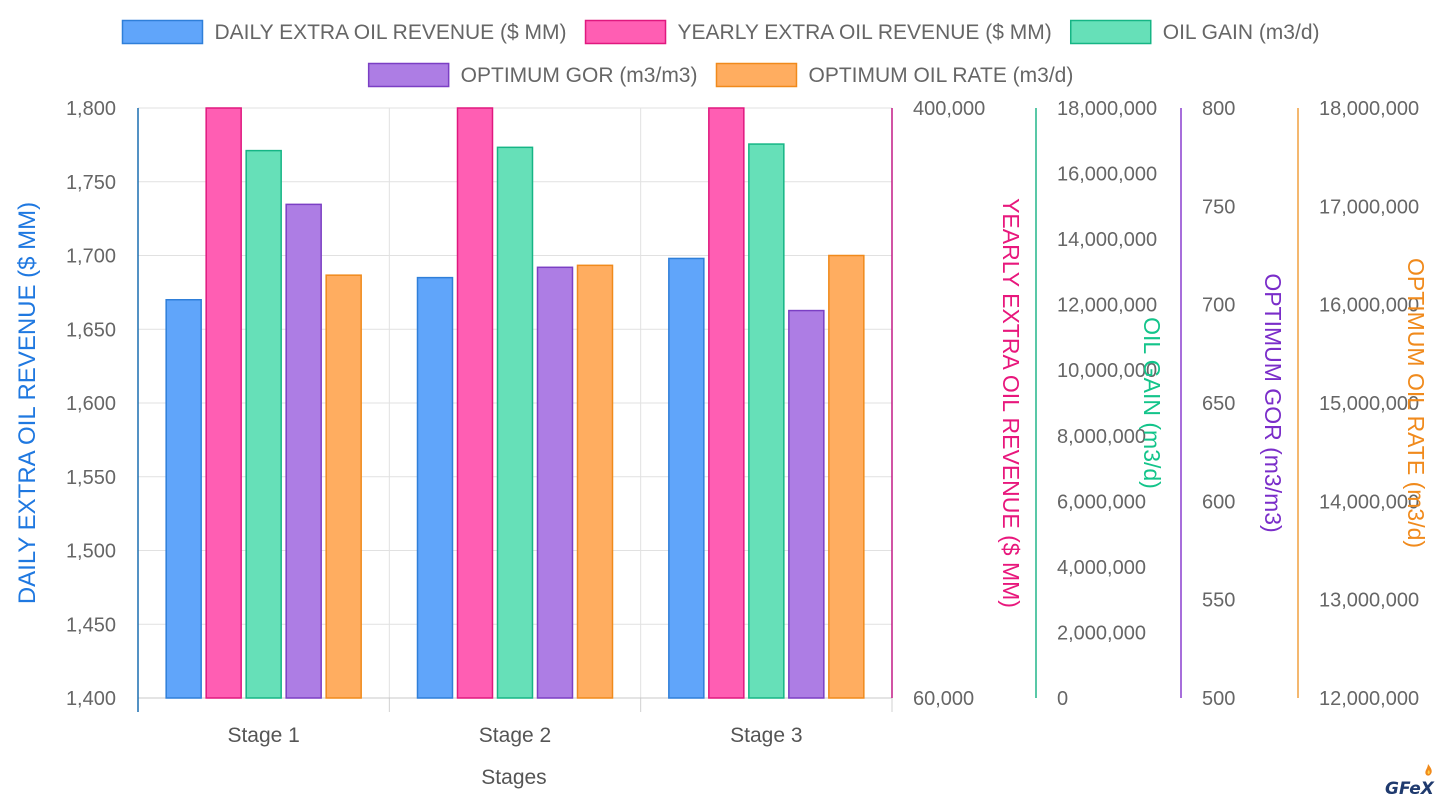 Image resolution: width=1443 pixels, height=803 pixels. What do you see at coordinates (940, 75) in the screenshot?
I see `legend-label-y5: OPTIMUM OIL RATE (m3/d)` at bounding box center [940, 75].